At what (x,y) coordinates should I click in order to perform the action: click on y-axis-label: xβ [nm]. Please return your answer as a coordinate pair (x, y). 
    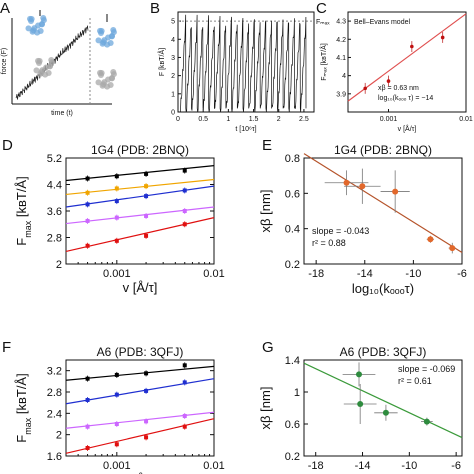
    Looking at the image, I should click on (265, 211).